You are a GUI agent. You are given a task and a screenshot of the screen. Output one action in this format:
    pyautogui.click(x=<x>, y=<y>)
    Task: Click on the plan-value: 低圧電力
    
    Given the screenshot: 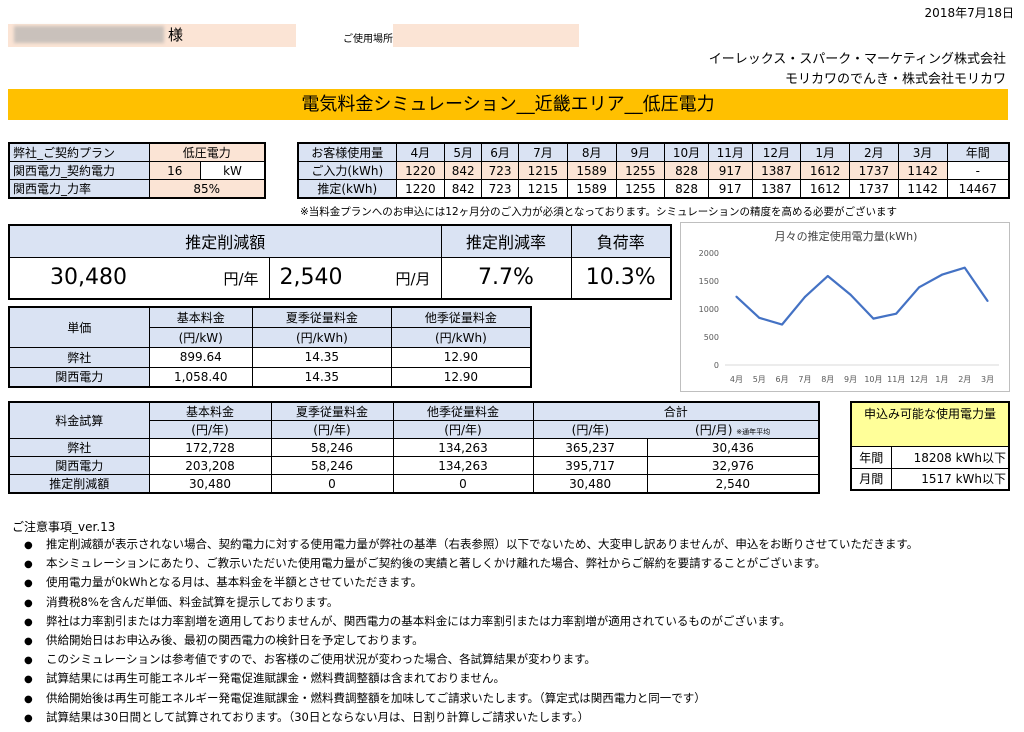 What is the action you would take?
    pyautogui.click(x=207, y=152)
    